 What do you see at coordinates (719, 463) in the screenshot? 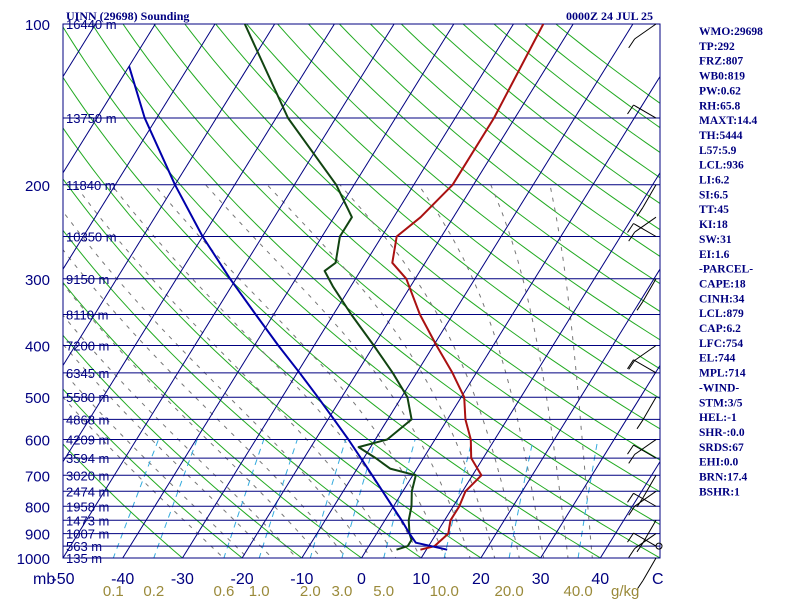
I see `index-item: EHI:0.0` at bounding box center [719, 463].